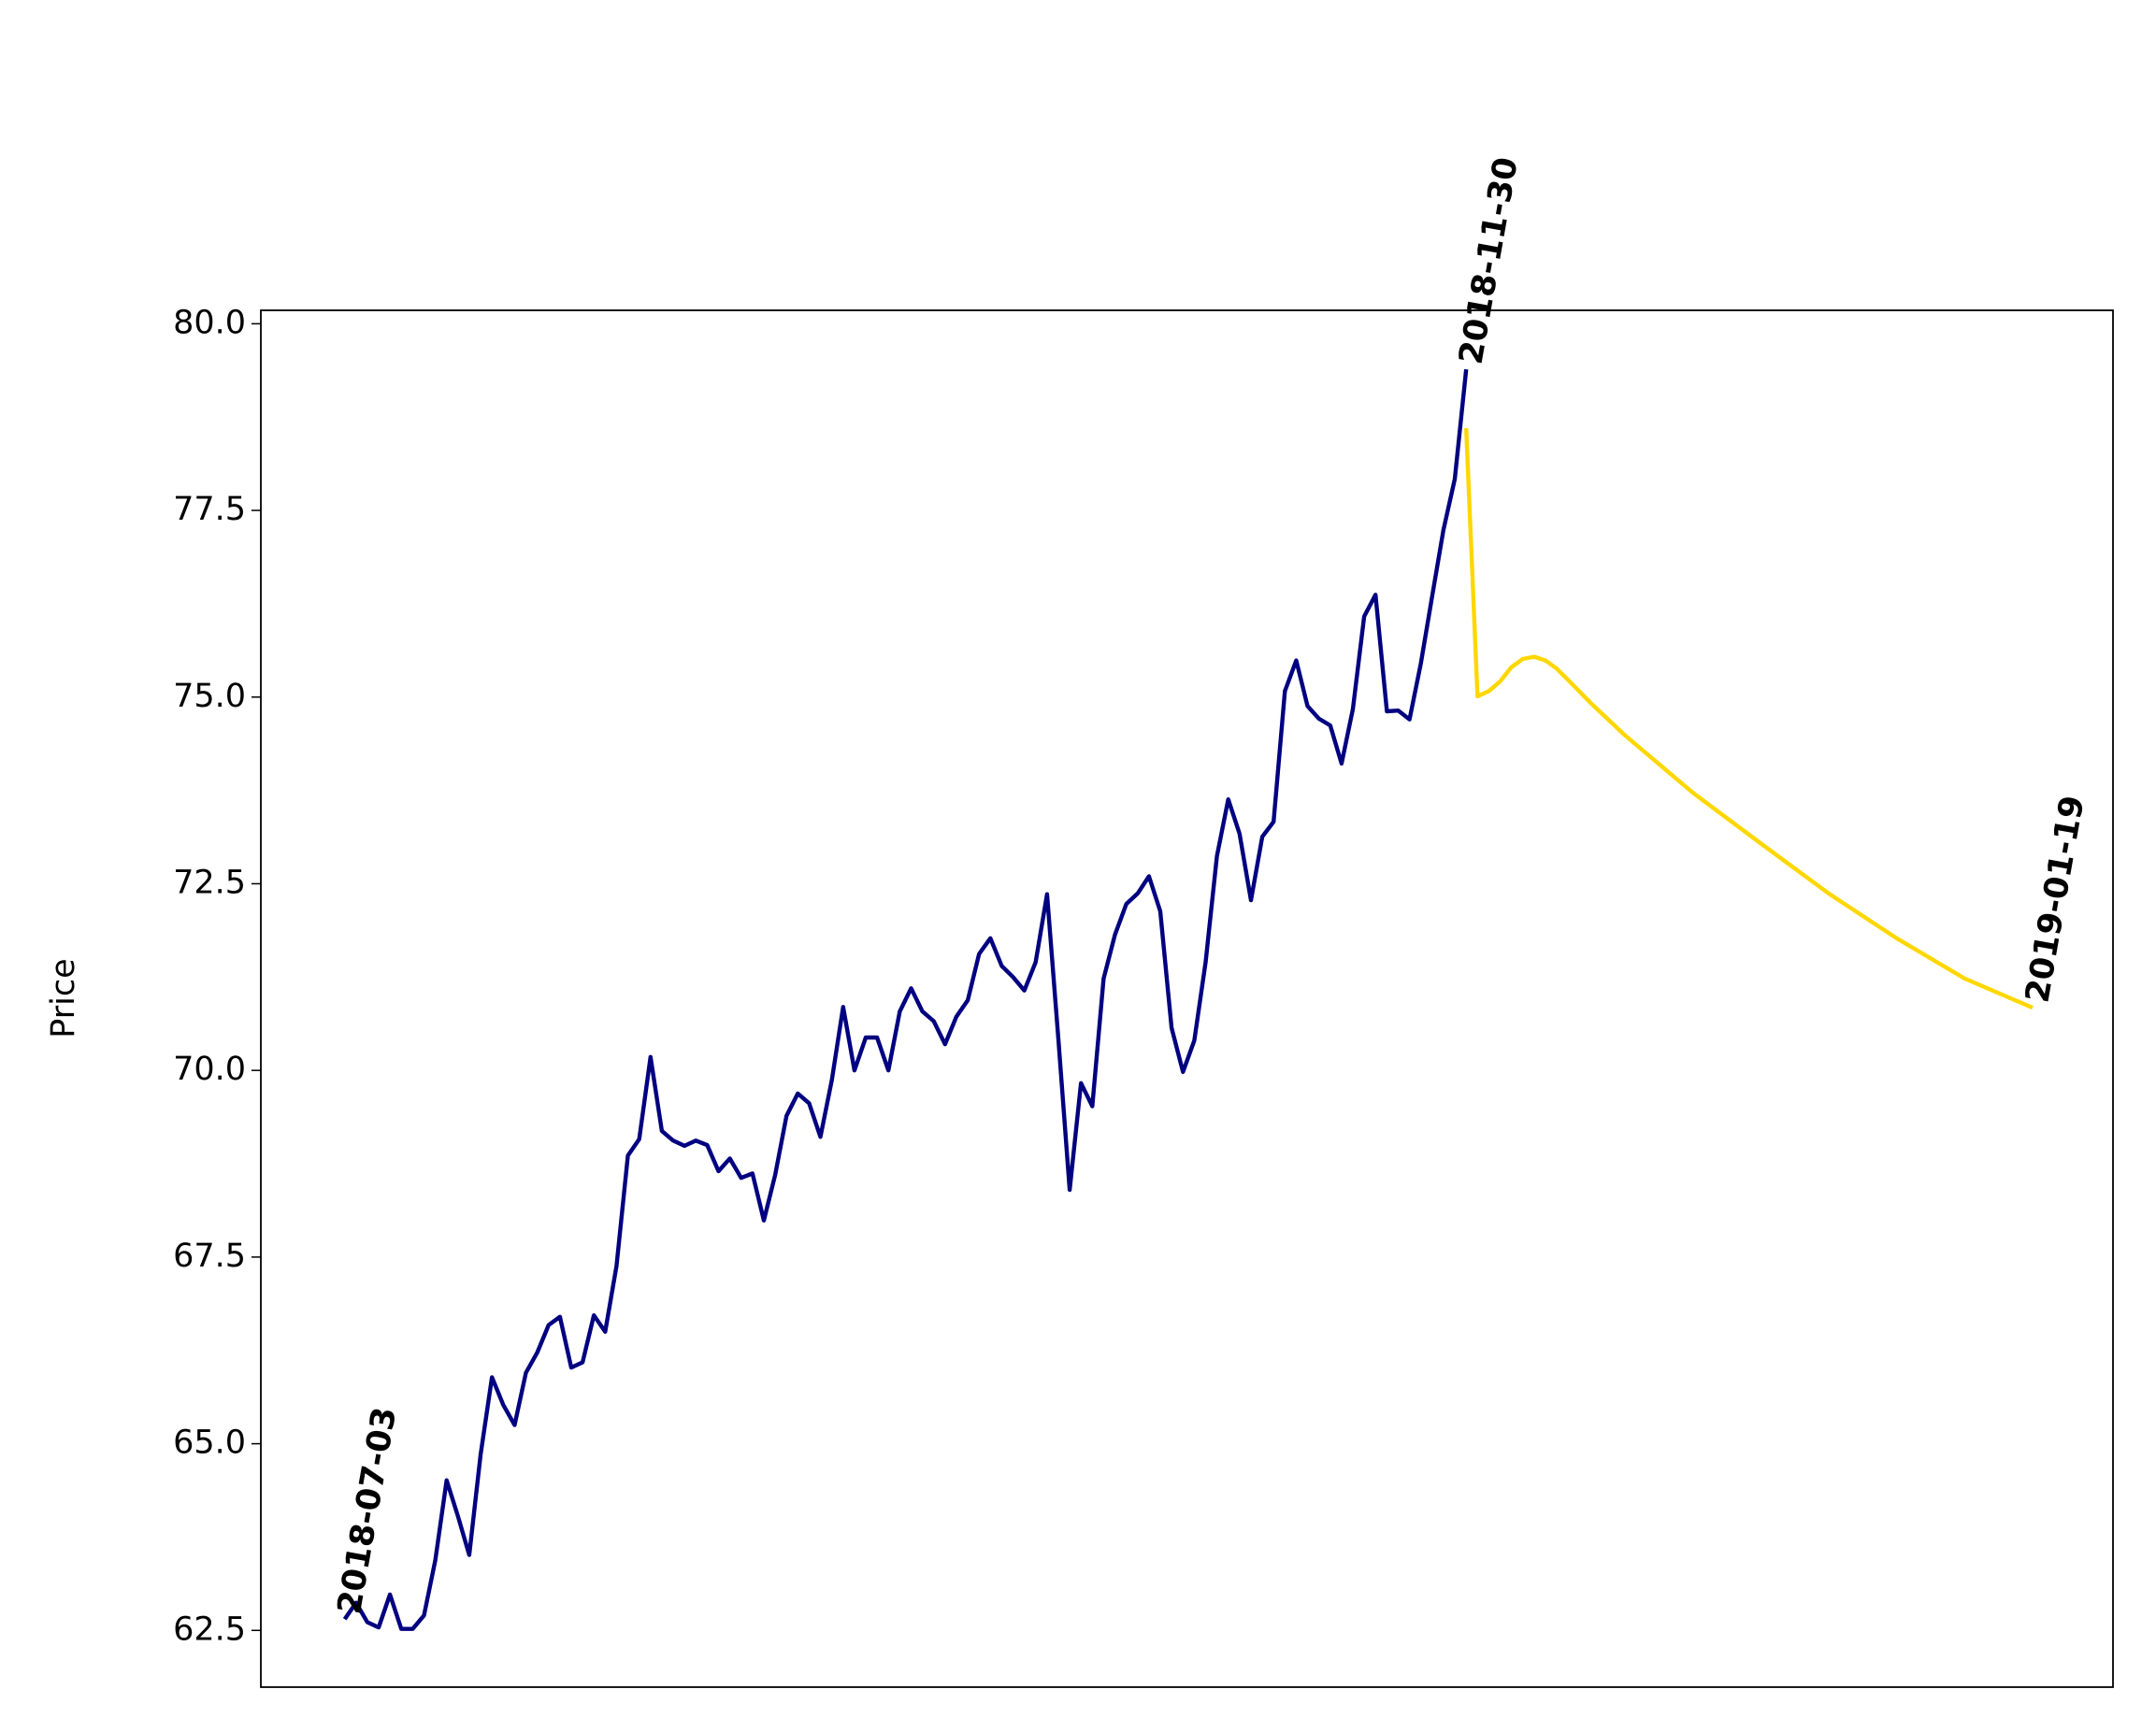 The width and height of the screenshot is (2156, 1732). Describe the element at coordinates (1749, 719) in the screenshot. I see `line` at that location.